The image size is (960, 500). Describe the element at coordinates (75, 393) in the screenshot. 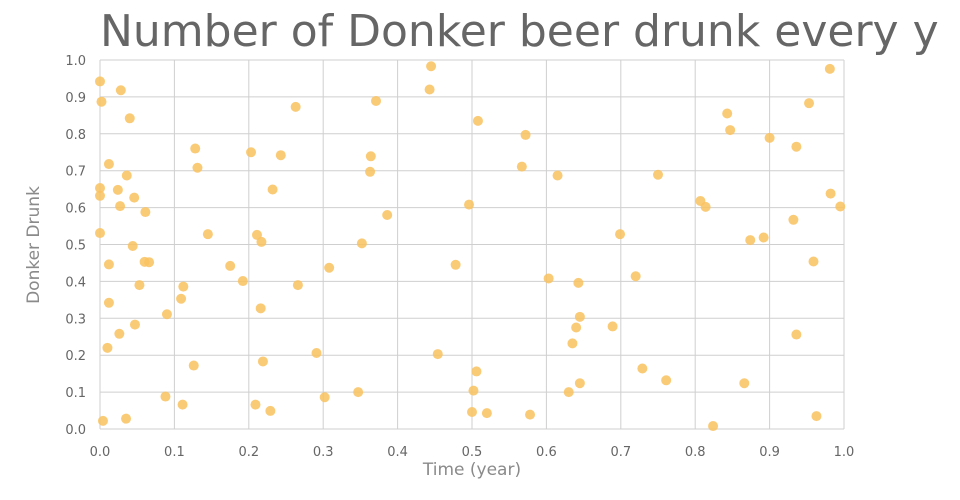

I see `y-tick-label: 0.1` at that location.